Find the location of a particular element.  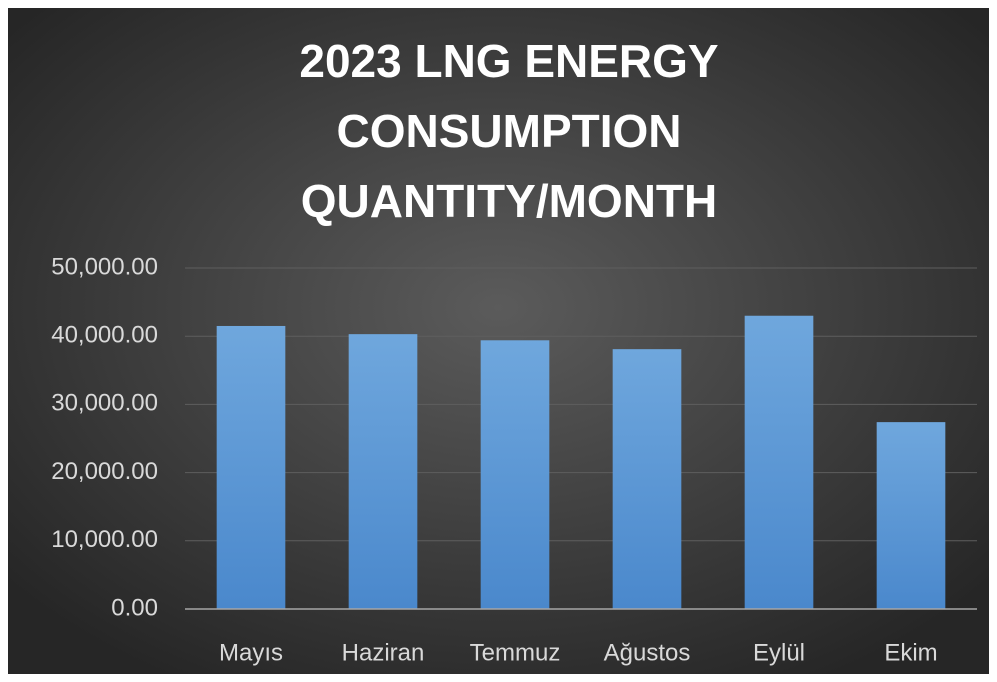

y-tick-label: 50,000.00 is located at coordinates (104, 266).